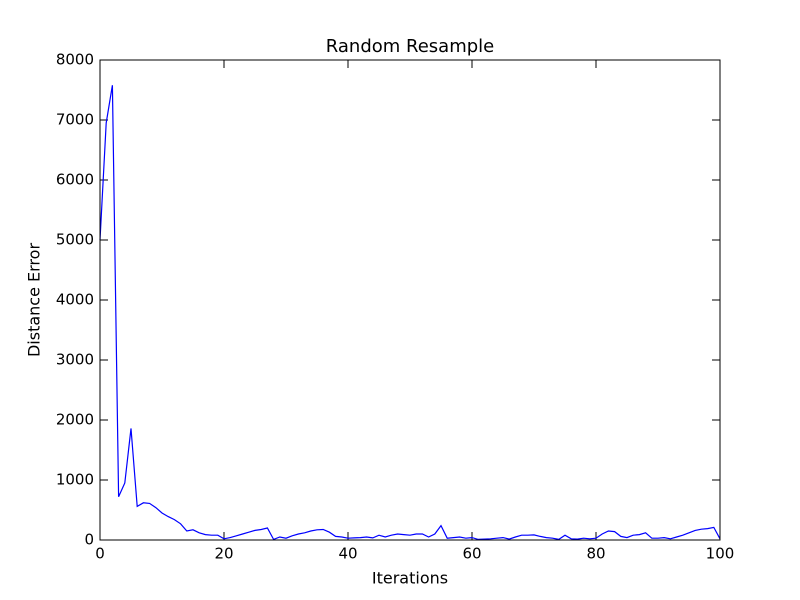 The height and width of the screenshot is (600, 800). What do you see at coordinates (347, 554) in the screenshot?
I see `x-tick-label: 40` at bounding box center [347, 554].